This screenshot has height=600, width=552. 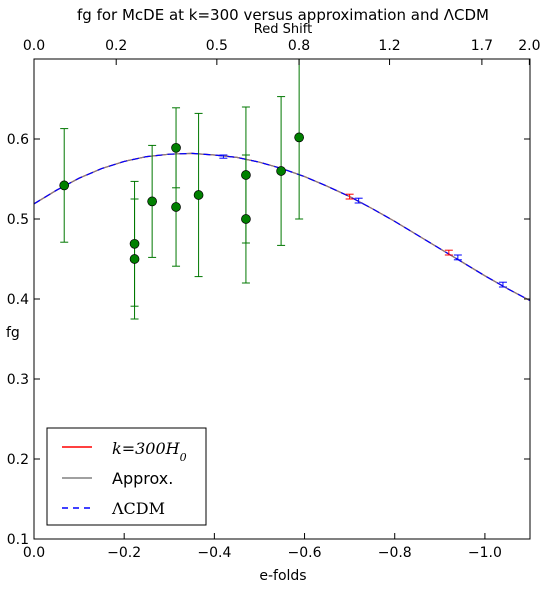 I want to click on top-tick-label-5: 1.7, so click(x=482, y=46).